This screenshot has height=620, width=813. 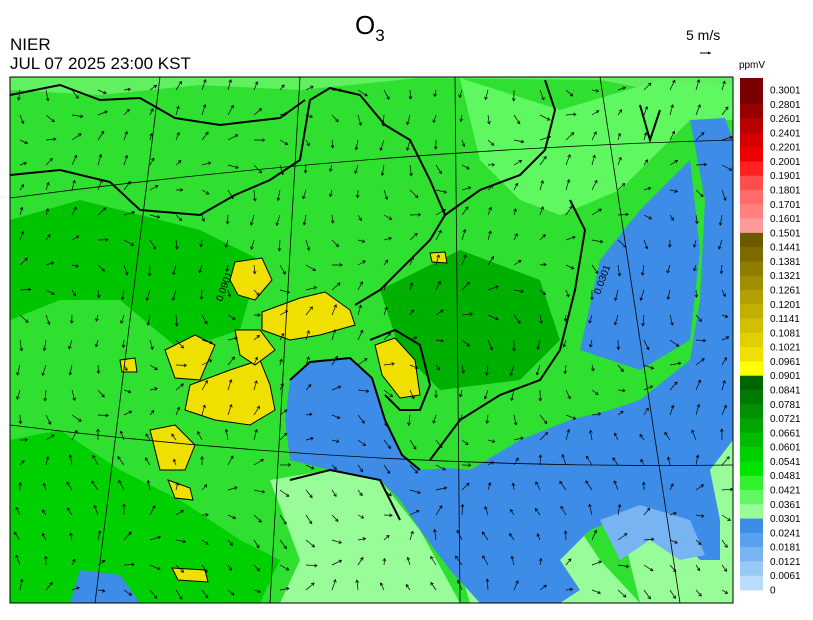 I want to click on colorbar-label: 0.0241, so click(x=785, y=533).